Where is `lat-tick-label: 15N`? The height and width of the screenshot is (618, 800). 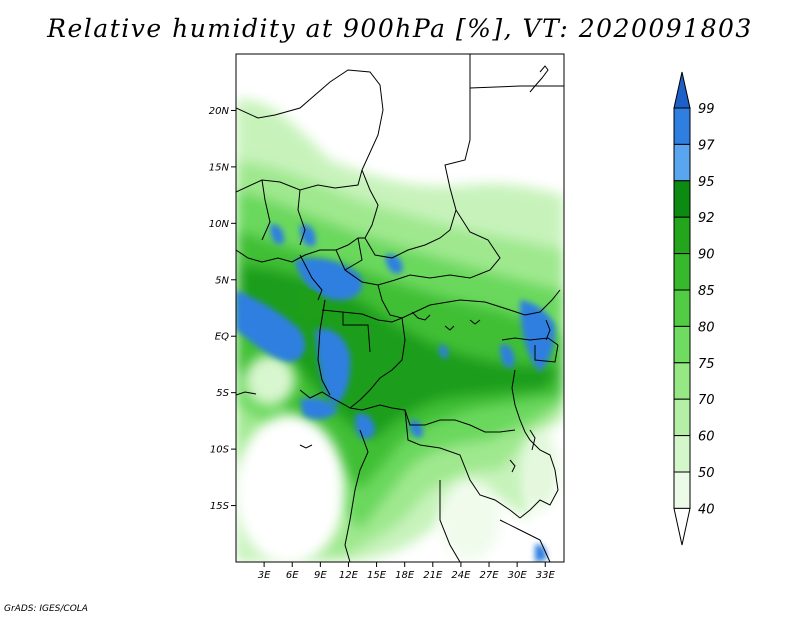
lat-tick-label: 15N is located at coordinates (219, 167).